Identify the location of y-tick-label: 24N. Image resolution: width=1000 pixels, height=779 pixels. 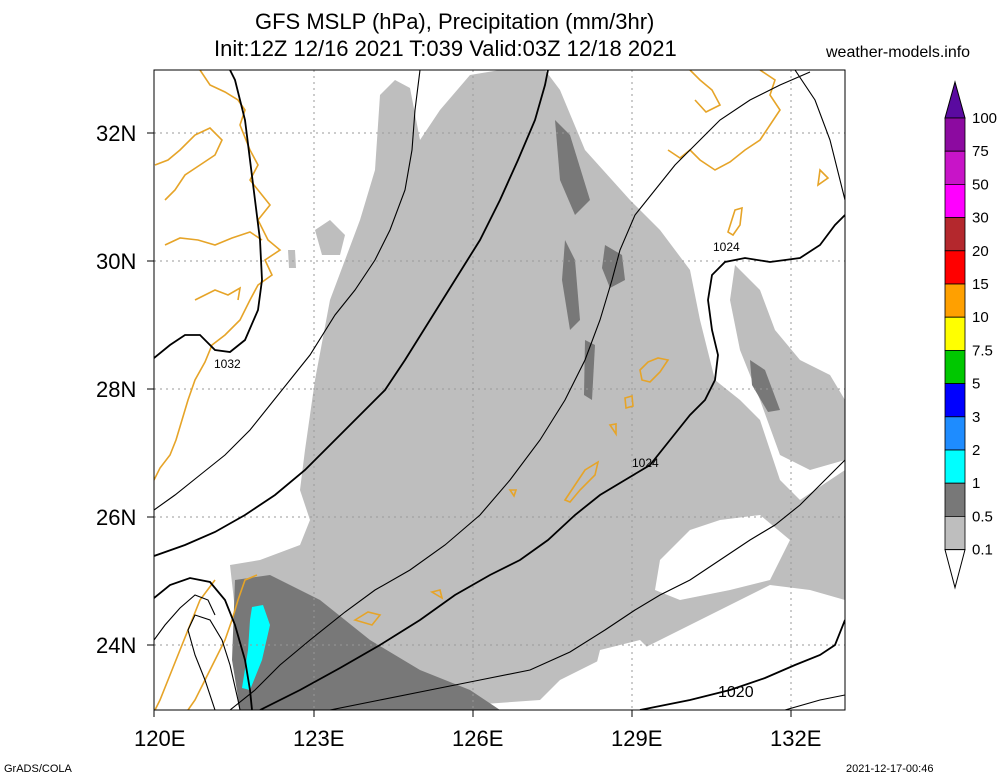
(116, 645).